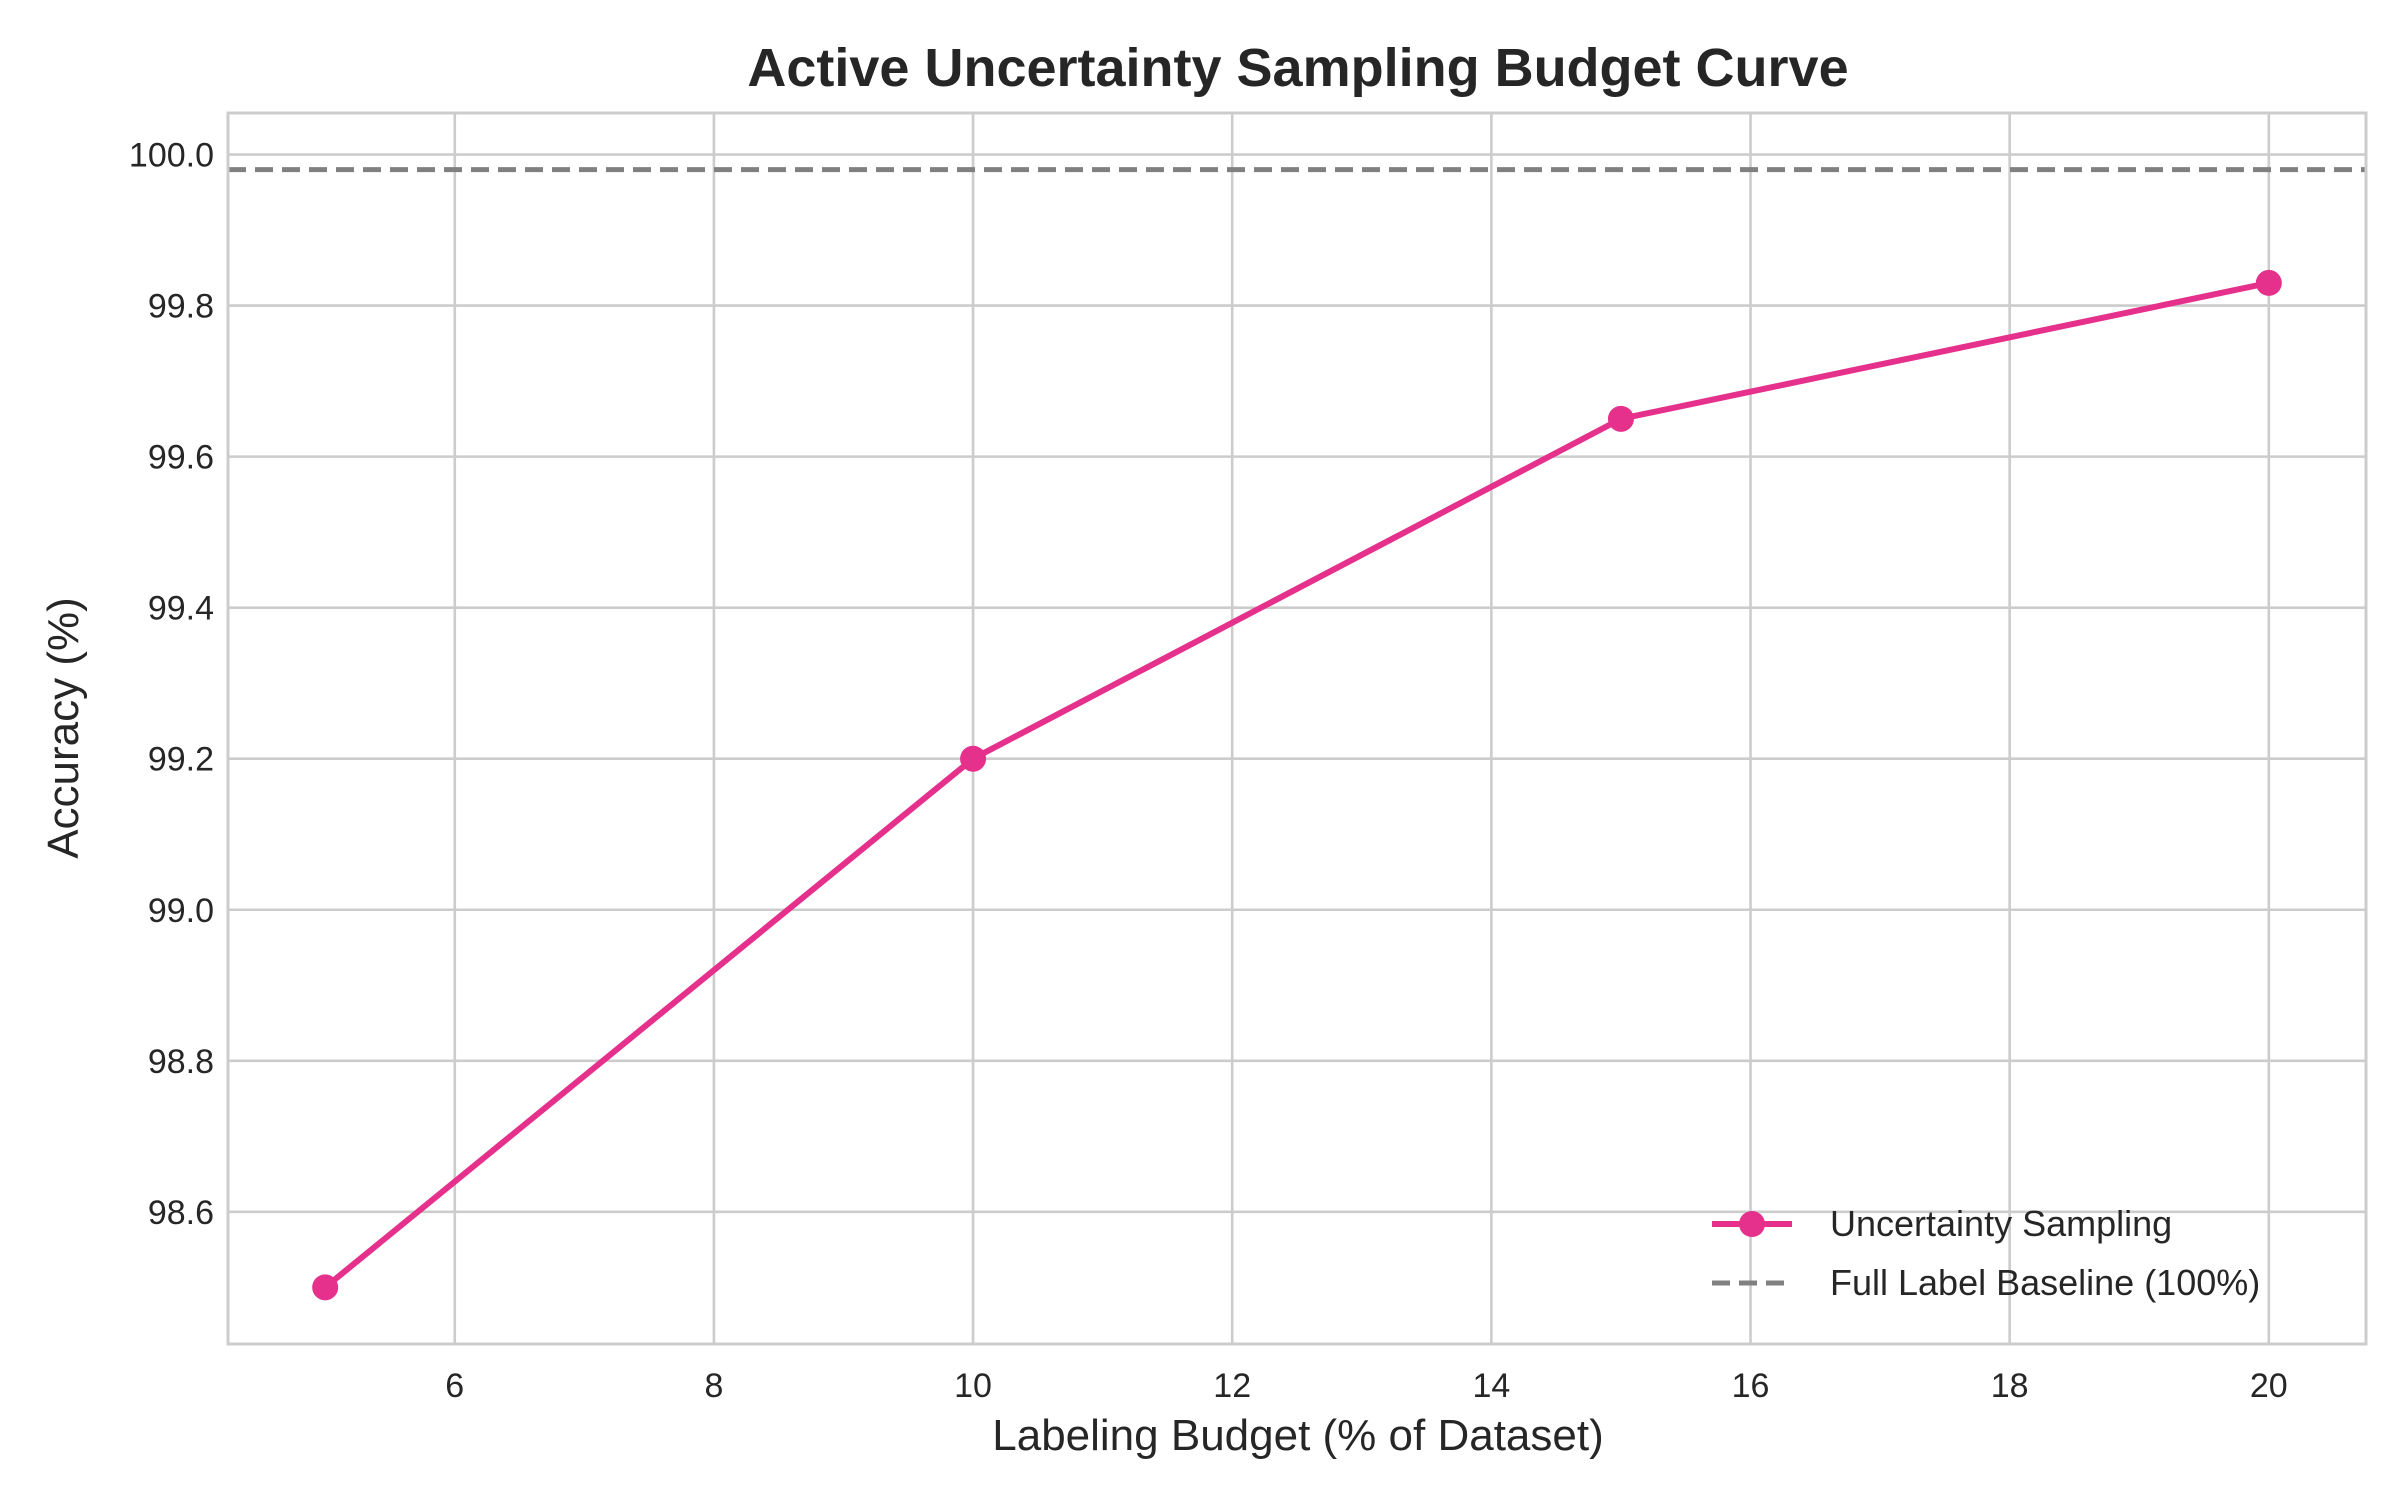 The width and height of the screenshot is (2400, 1500). I want to click on y-tick-label: 98.8, so click(181, 1062).